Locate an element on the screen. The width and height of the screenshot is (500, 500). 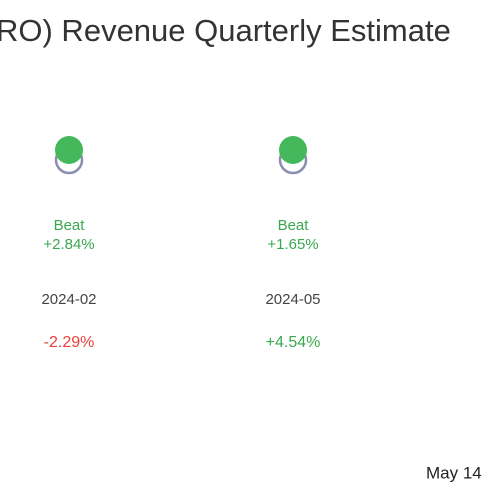
surprise-label: +2.84% is located at coordinates (68, 244).